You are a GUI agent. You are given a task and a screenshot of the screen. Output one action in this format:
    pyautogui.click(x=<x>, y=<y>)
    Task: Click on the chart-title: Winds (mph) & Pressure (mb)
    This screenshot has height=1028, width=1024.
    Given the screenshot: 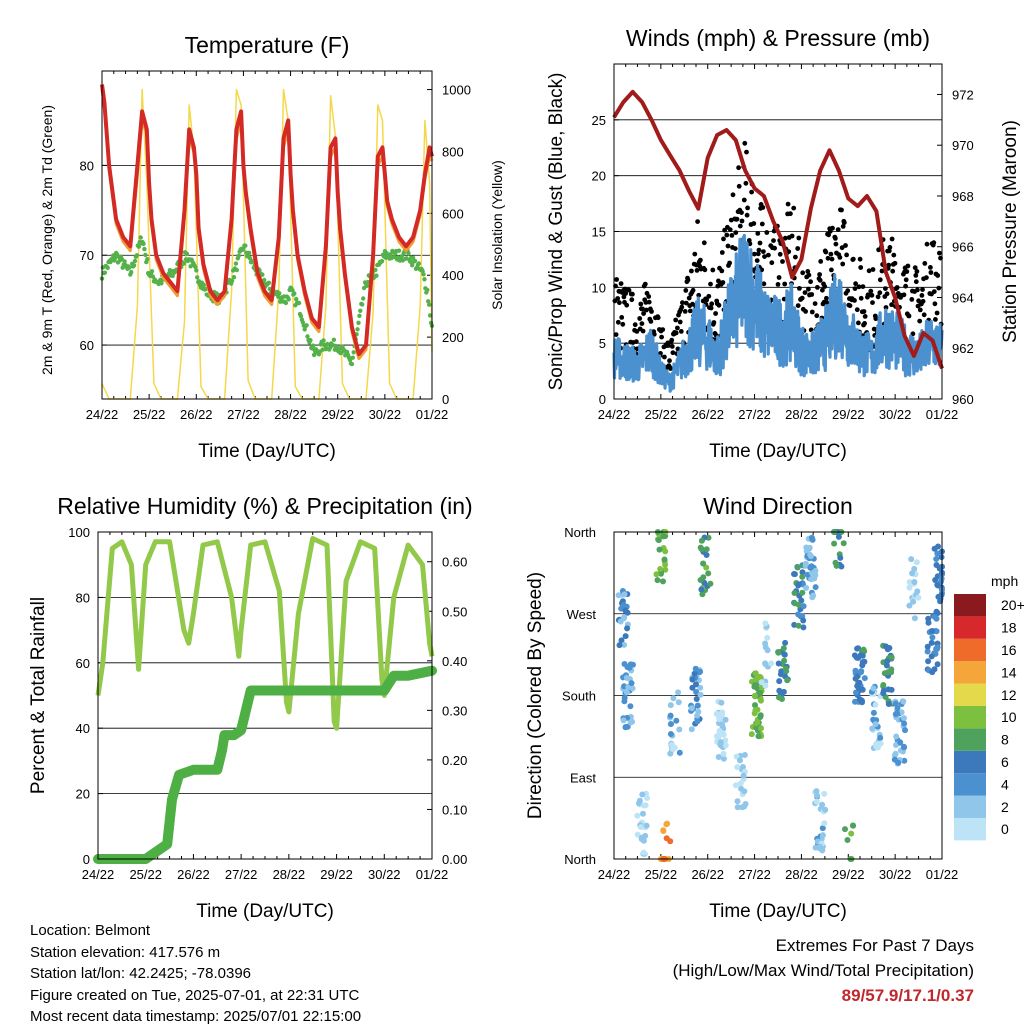 What is the action you would take?
    pyautogui.click(x=778, y=38)
    